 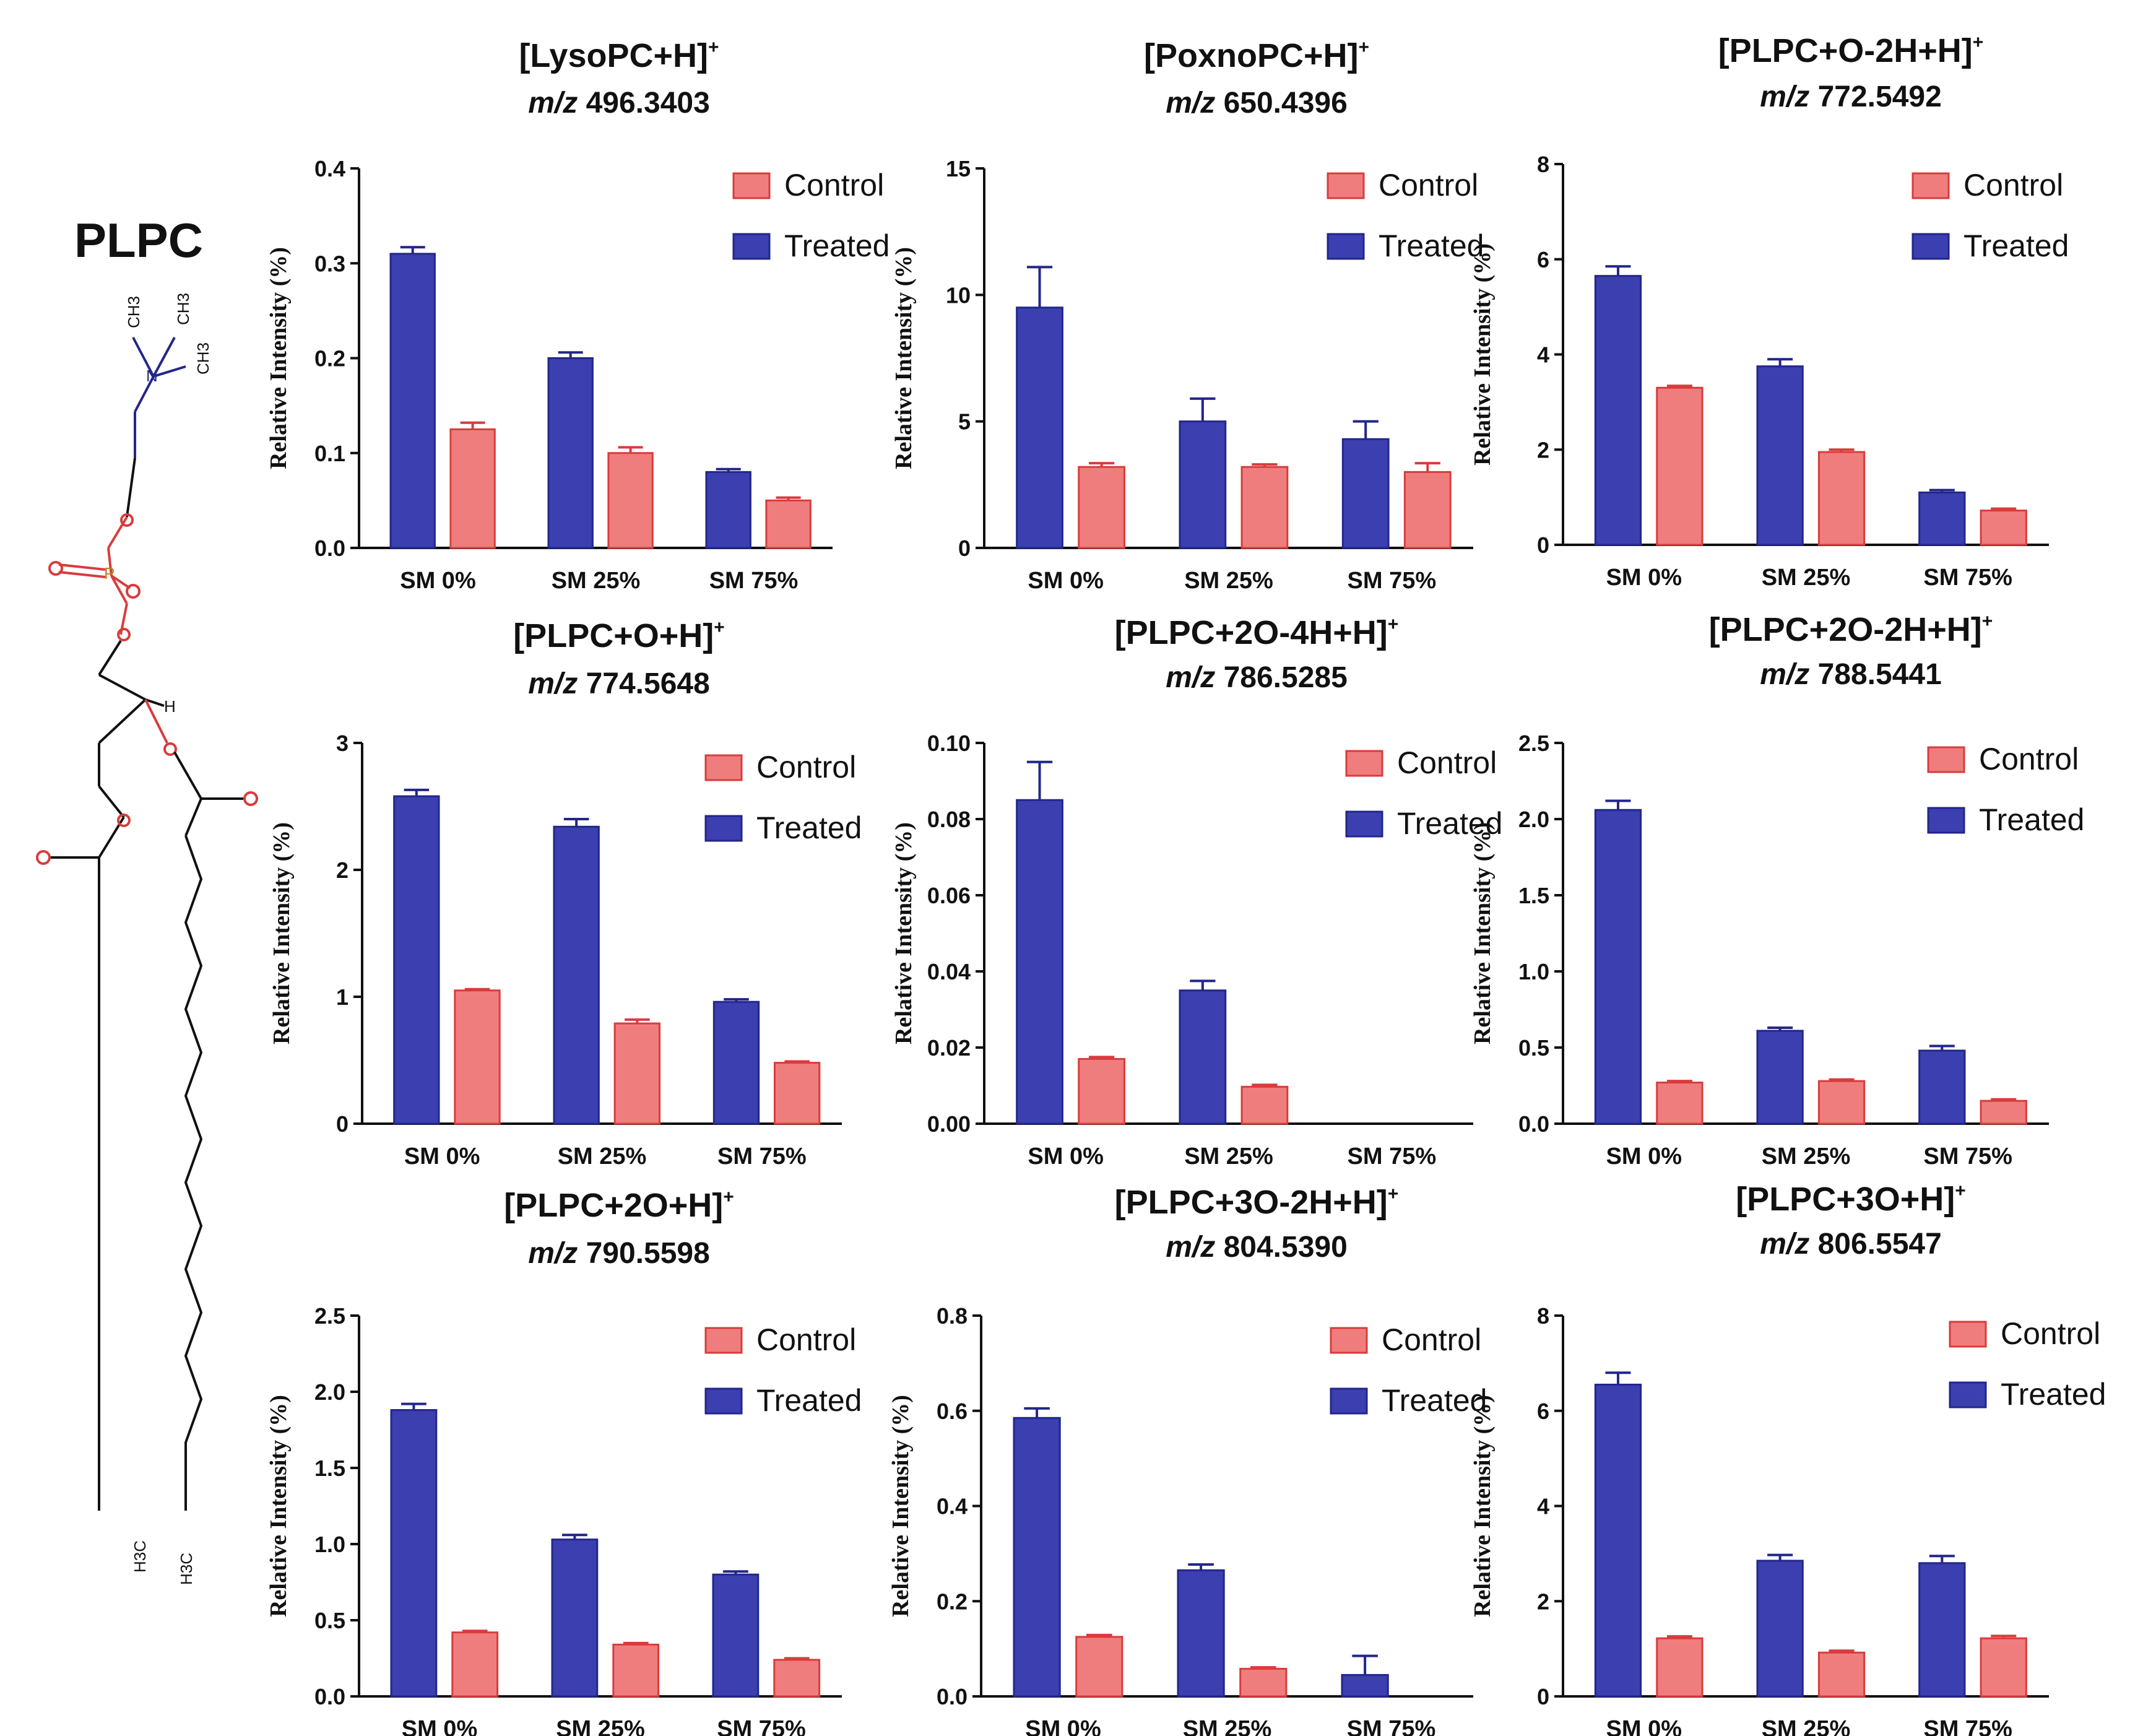 What do you see at coordinates (949, 1048) in the screenshot?
I see `y-tick-label: 0.02` at bounding box center [949, 1048].